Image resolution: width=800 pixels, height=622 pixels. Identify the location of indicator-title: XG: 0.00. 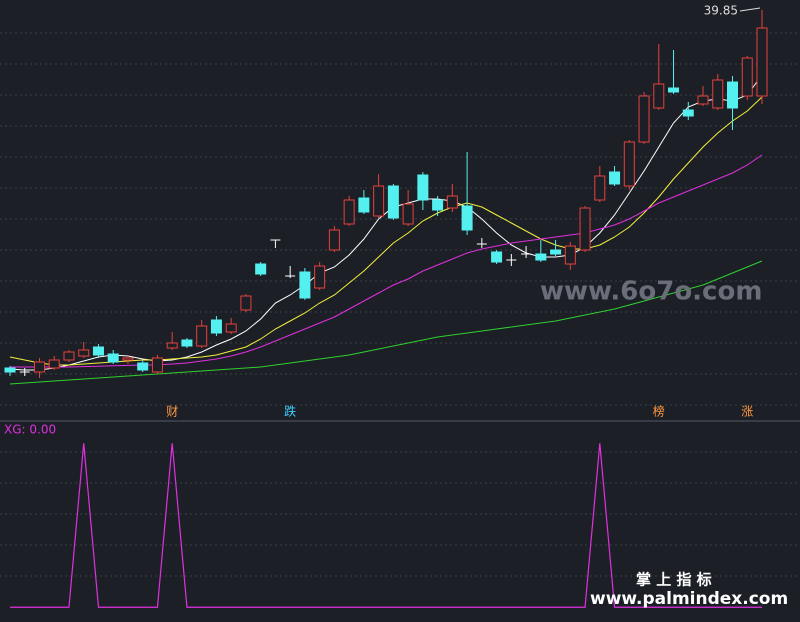
(30, 430).